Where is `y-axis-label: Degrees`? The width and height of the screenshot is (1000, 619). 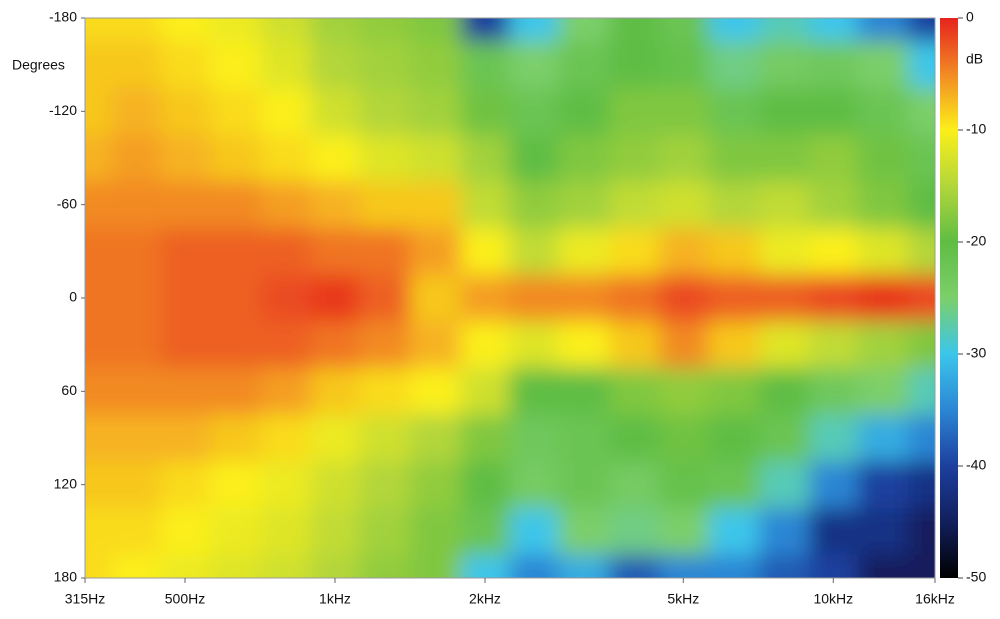
y-axis-label: Degrees is located at coordinates (38, 65).